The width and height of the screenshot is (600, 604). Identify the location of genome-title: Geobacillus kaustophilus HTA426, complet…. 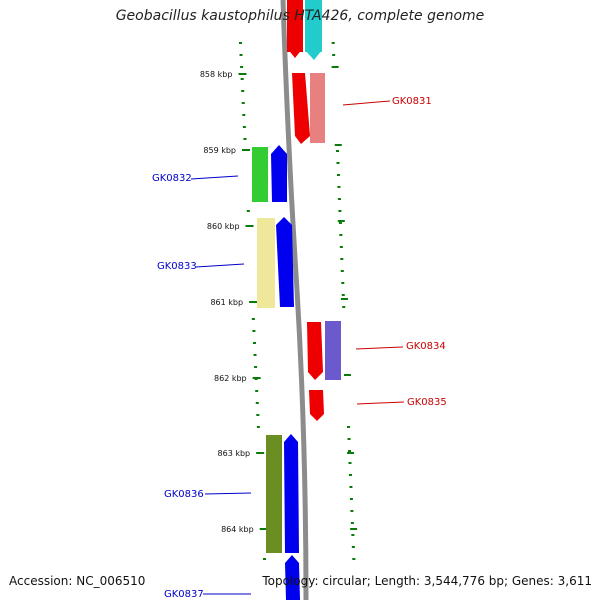
(300, 16).